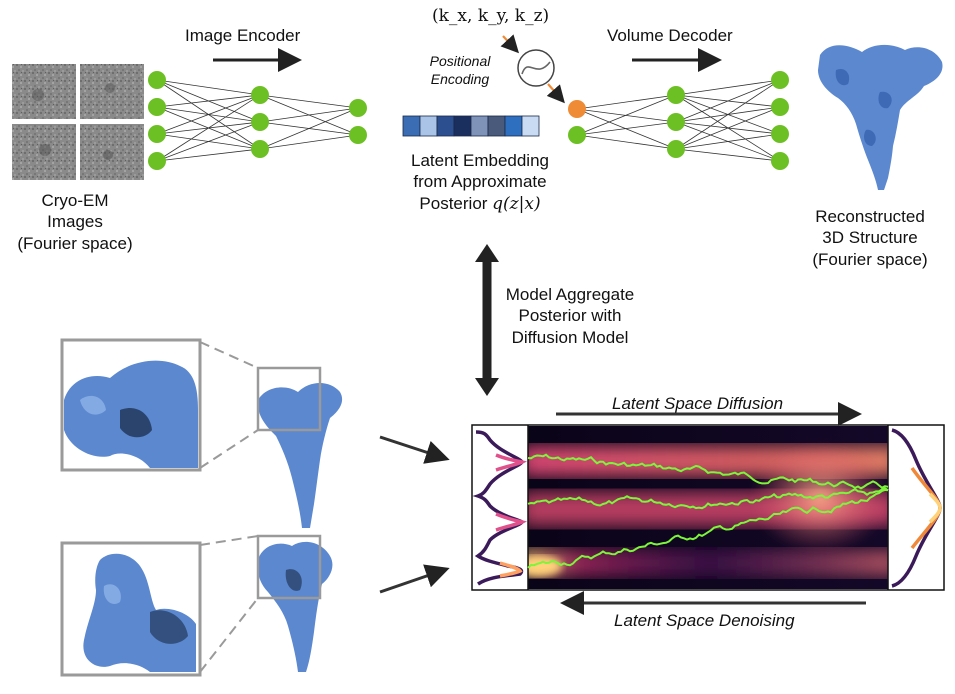  What do you see at coordinates (414, 579) in the screenshot?
I see `structure-to-diffusion-arrow-bottom` at bounding box center [414, 579].